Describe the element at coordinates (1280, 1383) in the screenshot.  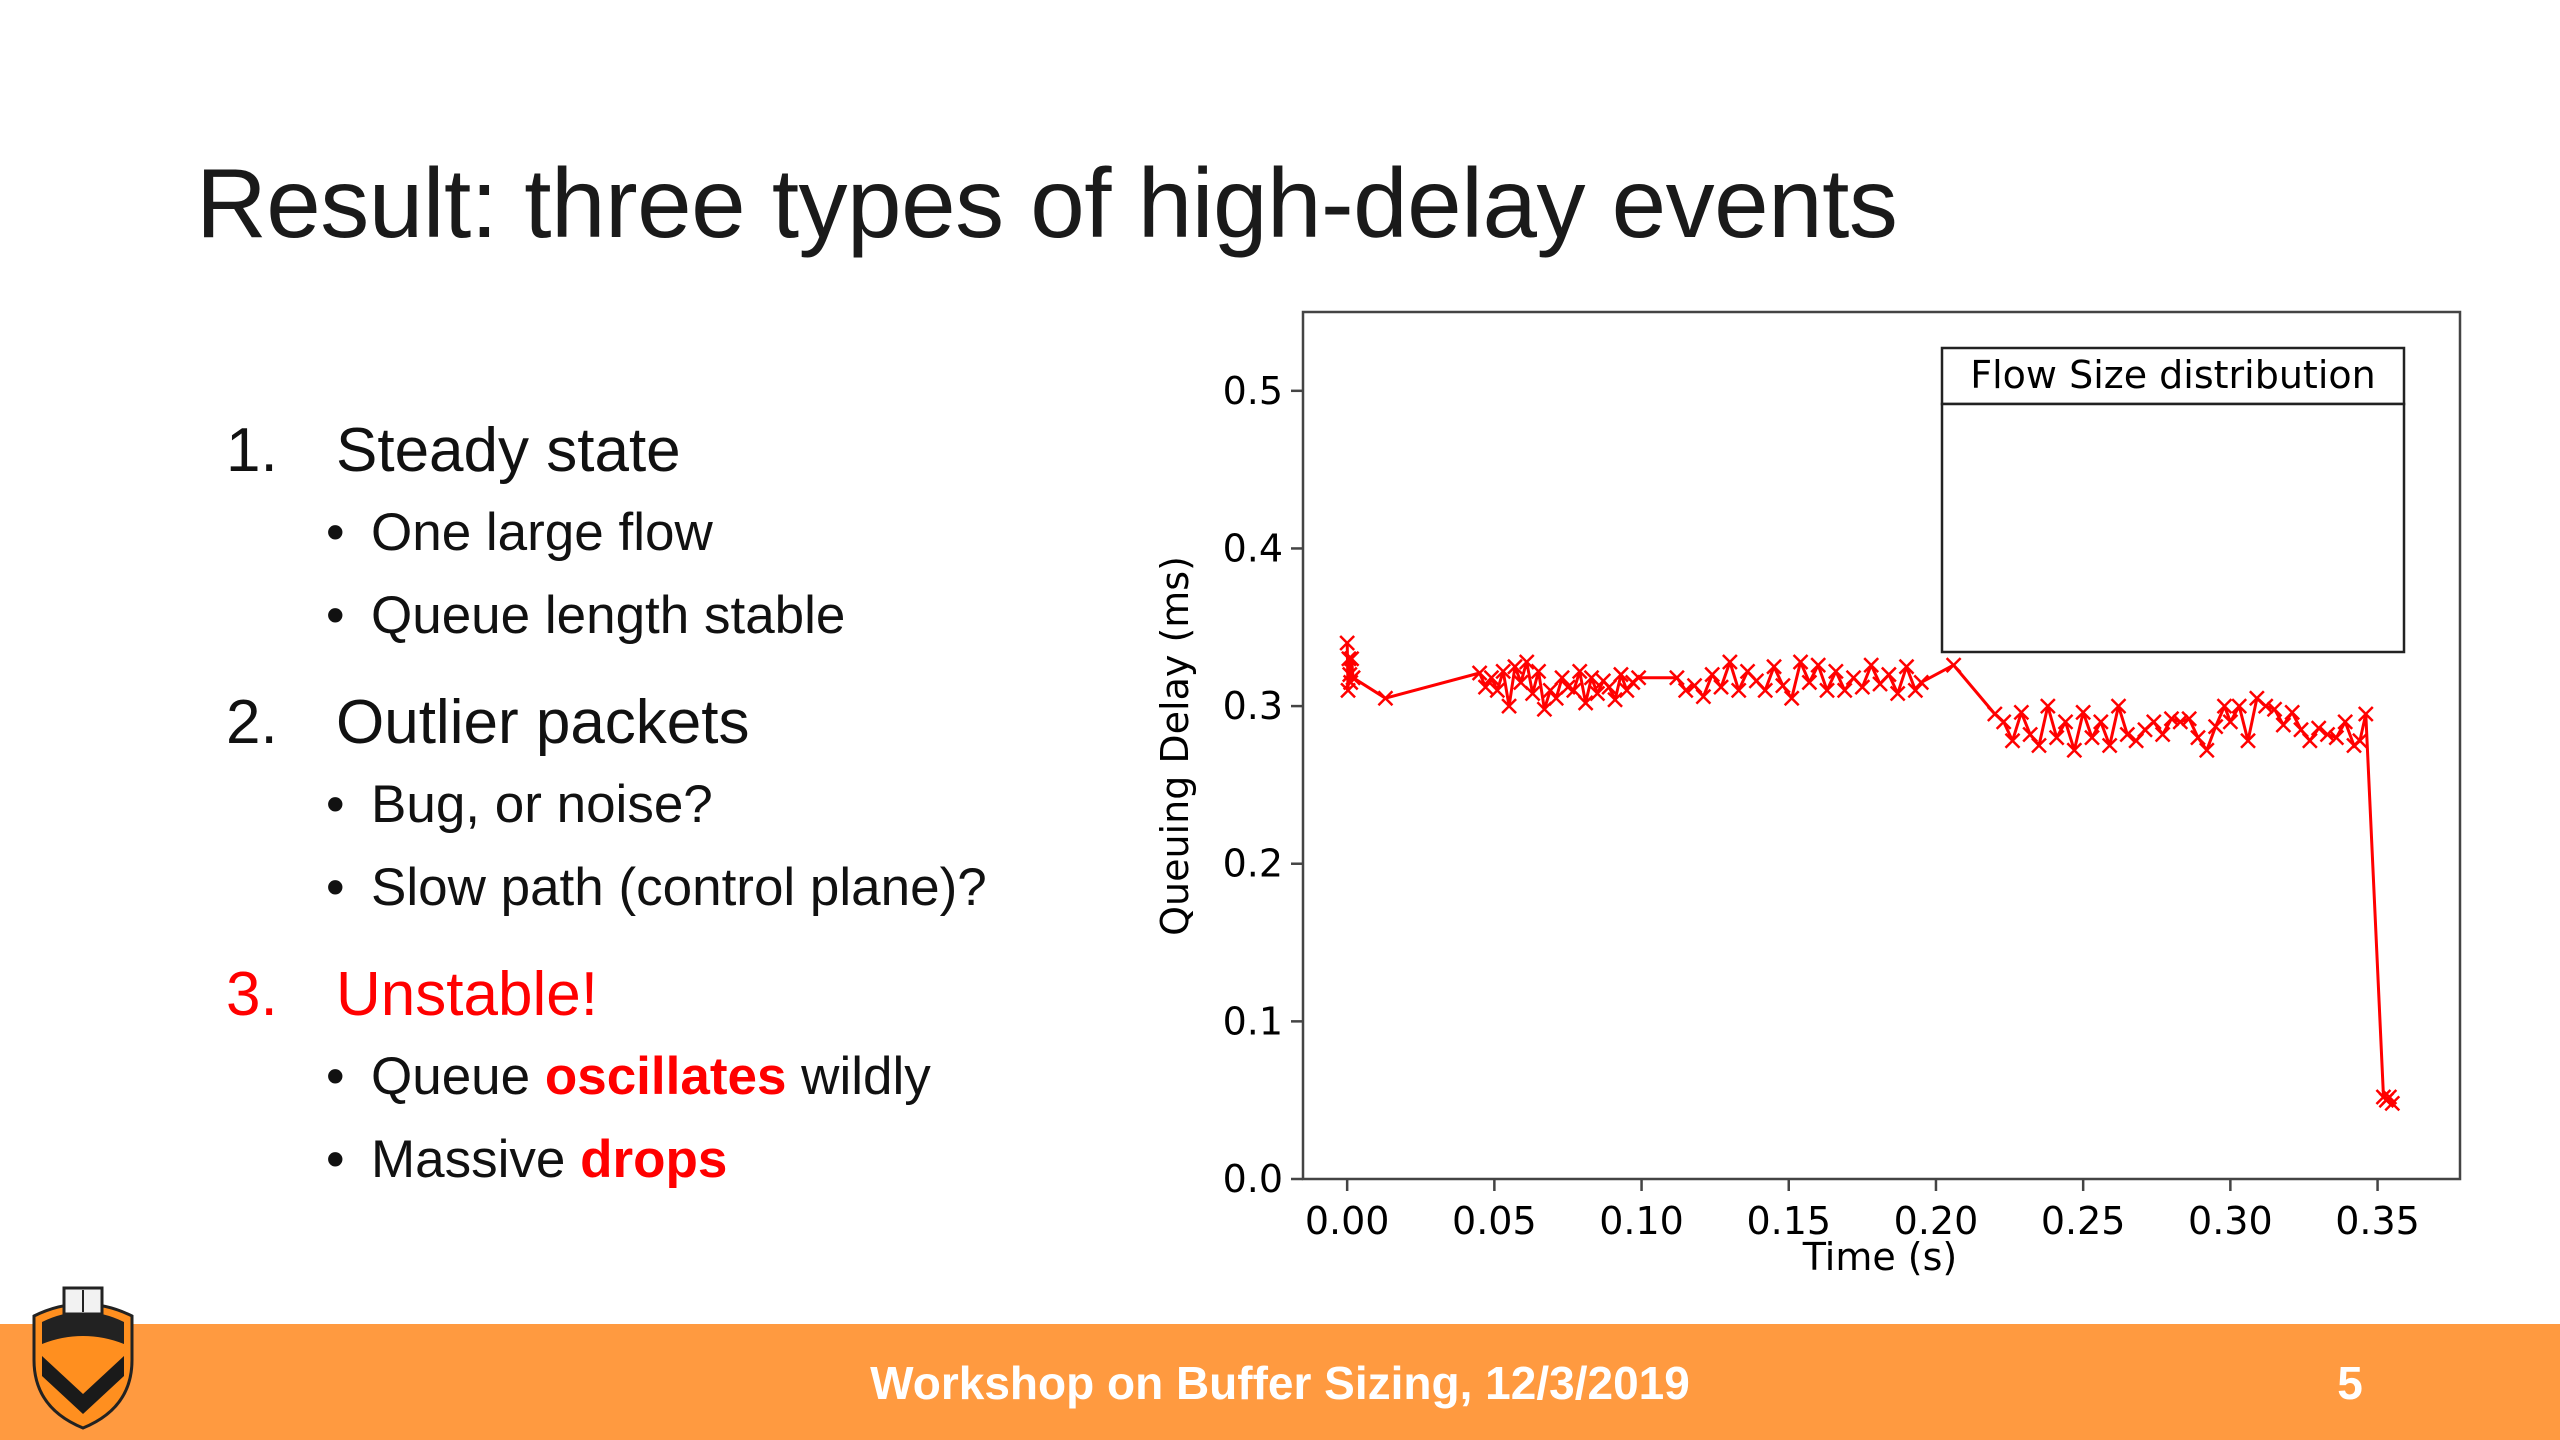
I see `footer-text: Workshop on Buffer Sizing, 12/3/2019` at that location.